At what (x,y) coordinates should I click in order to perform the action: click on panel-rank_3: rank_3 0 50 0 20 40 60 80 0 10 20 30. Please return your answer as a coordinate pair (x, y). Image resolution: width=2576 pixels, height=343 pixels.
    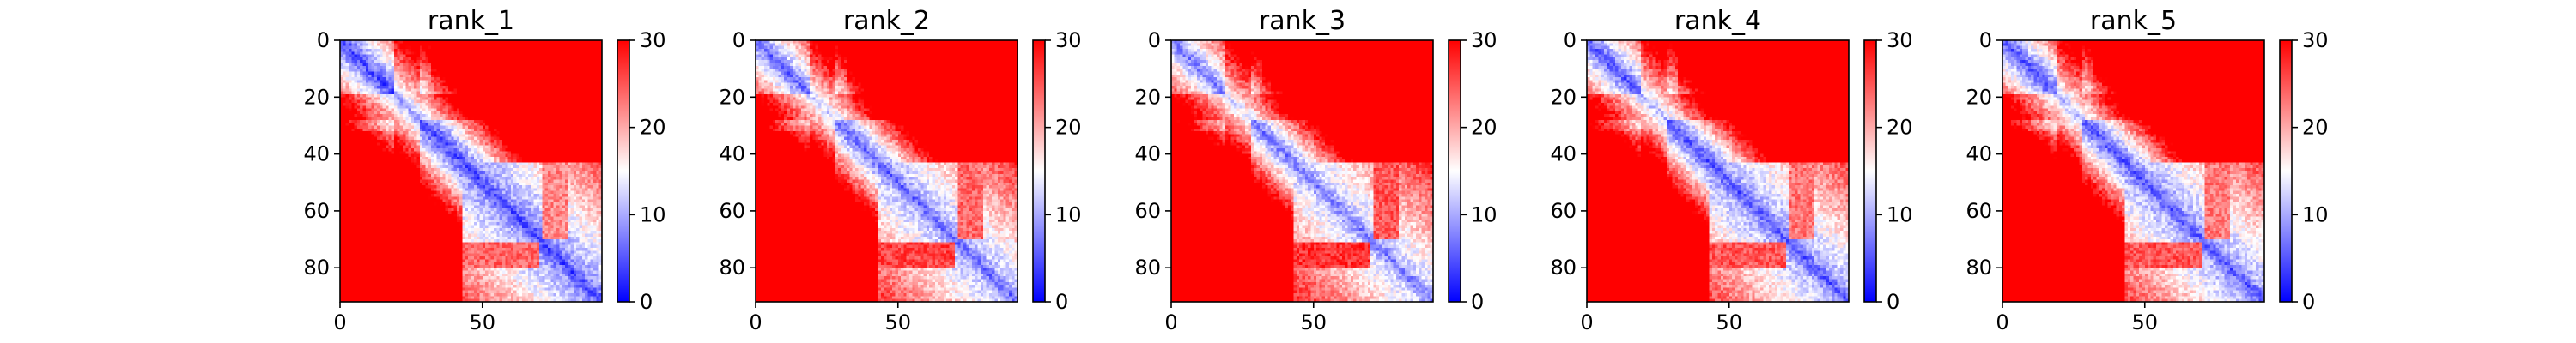
    Looking at the image, I should click on (1316, 170).